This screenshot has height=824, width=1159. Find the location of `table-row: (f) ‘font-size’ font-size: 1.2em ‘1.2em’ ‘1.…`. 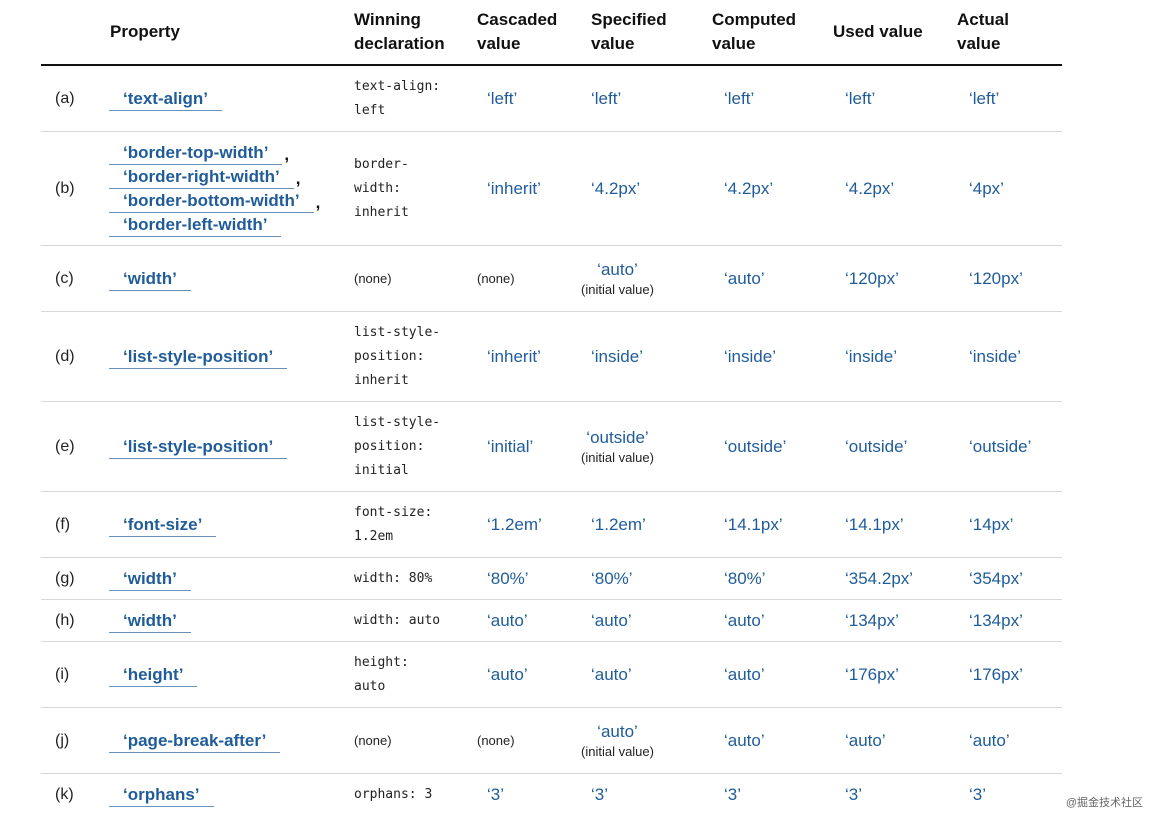

table-row: (f) ‘font-size’ font-size: 1.2em ‘1.2em’ ‘1.… is located at coordinates (551, 525).